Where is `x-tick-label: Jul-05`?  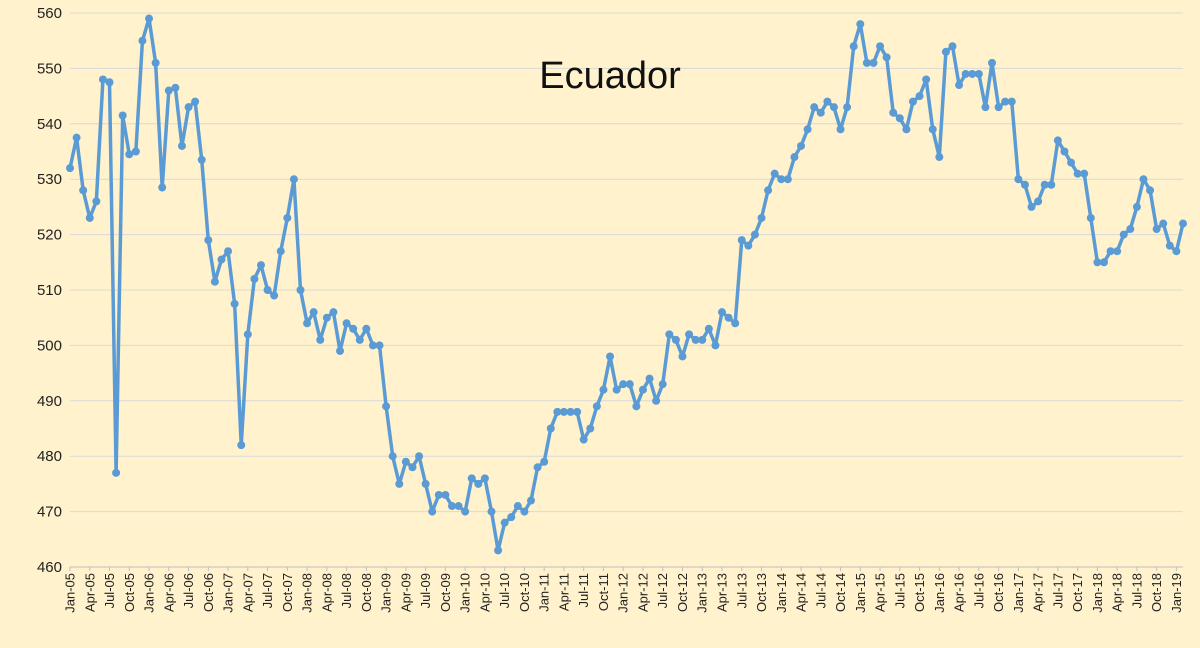 x-tick-label: Jul-05 is located at coordinates (109, 590).